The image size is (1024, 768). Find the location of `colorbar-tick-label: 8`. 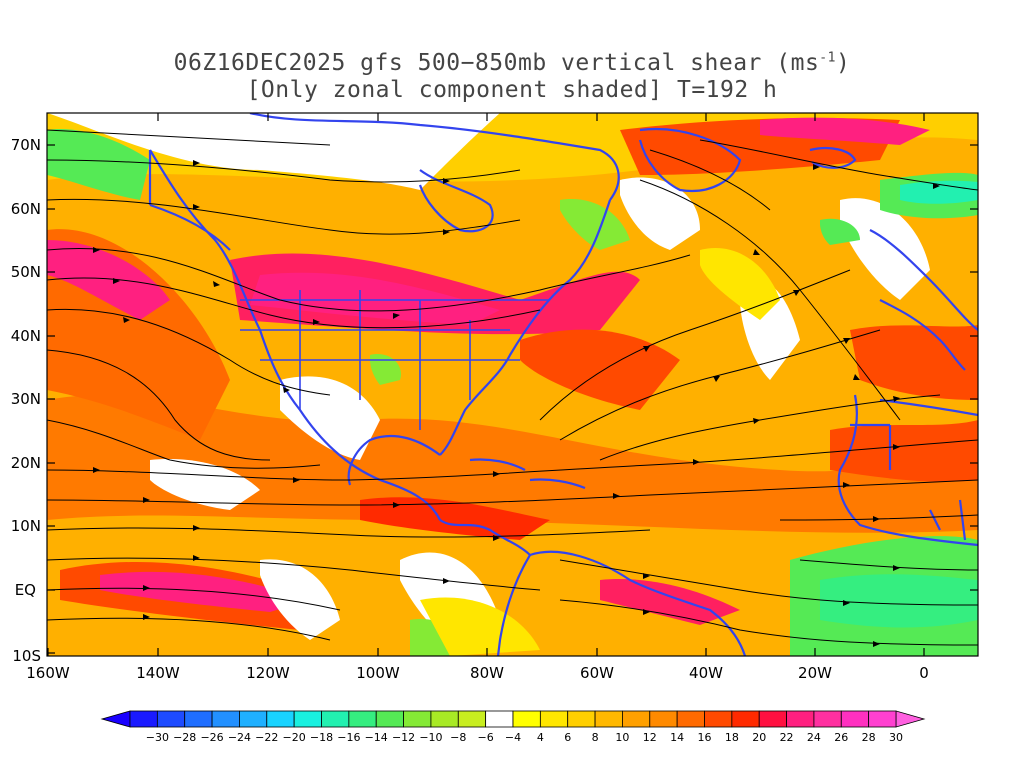

colorbar-tick-label: 8 is located at coordinates (595, 737).